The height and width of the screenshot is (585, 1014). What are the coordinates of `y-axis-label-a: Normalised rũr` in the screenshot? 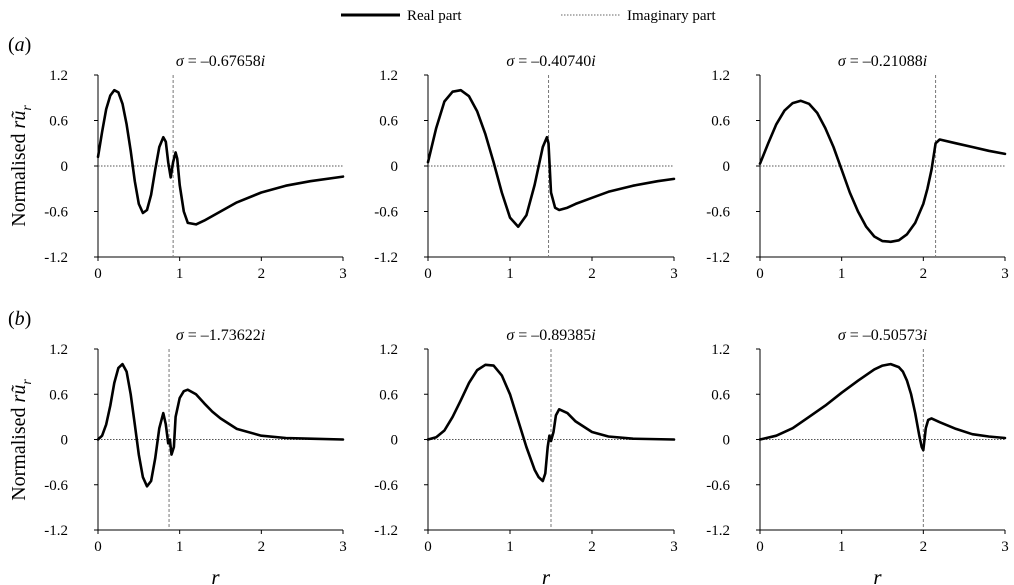 It's located at (21, 166).